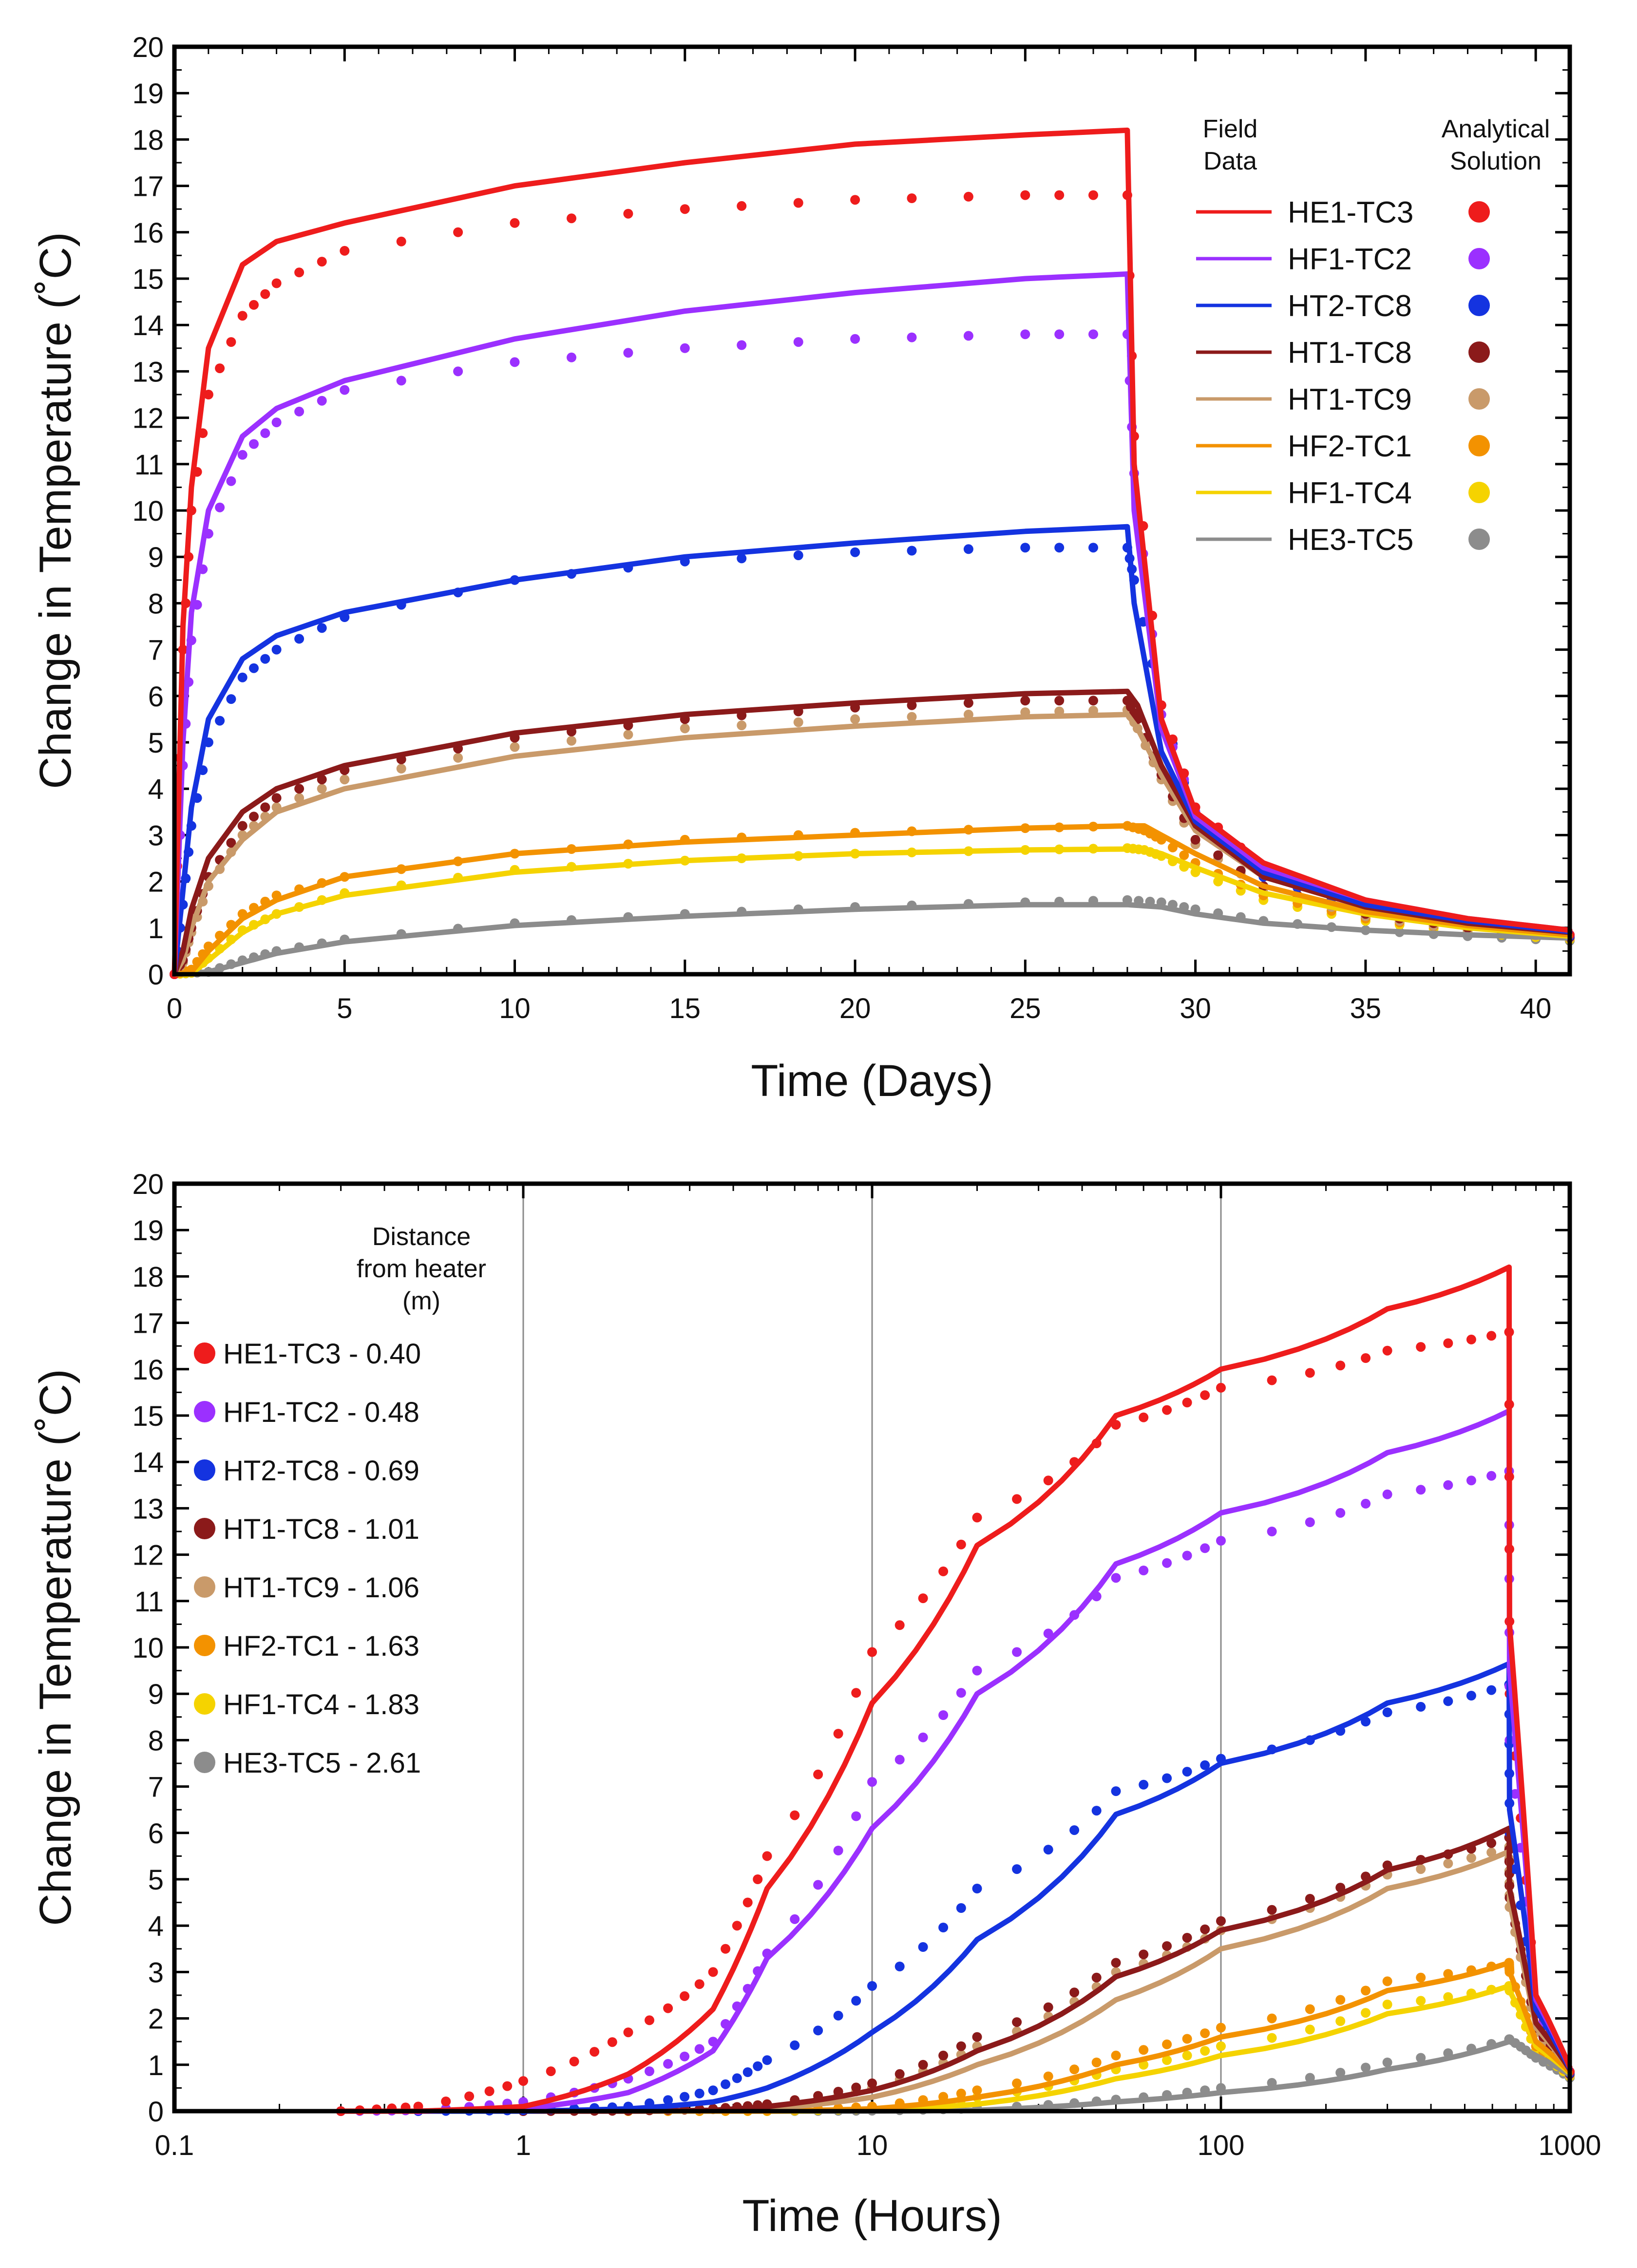 This screenshot has width=1637, height=2268. What do you see at coordinates (321, 1704) in the screenshot?
I see `legend-label-HF1-TC4: HF1-TC4 - 1.83` at bounding box center [321, 1704].